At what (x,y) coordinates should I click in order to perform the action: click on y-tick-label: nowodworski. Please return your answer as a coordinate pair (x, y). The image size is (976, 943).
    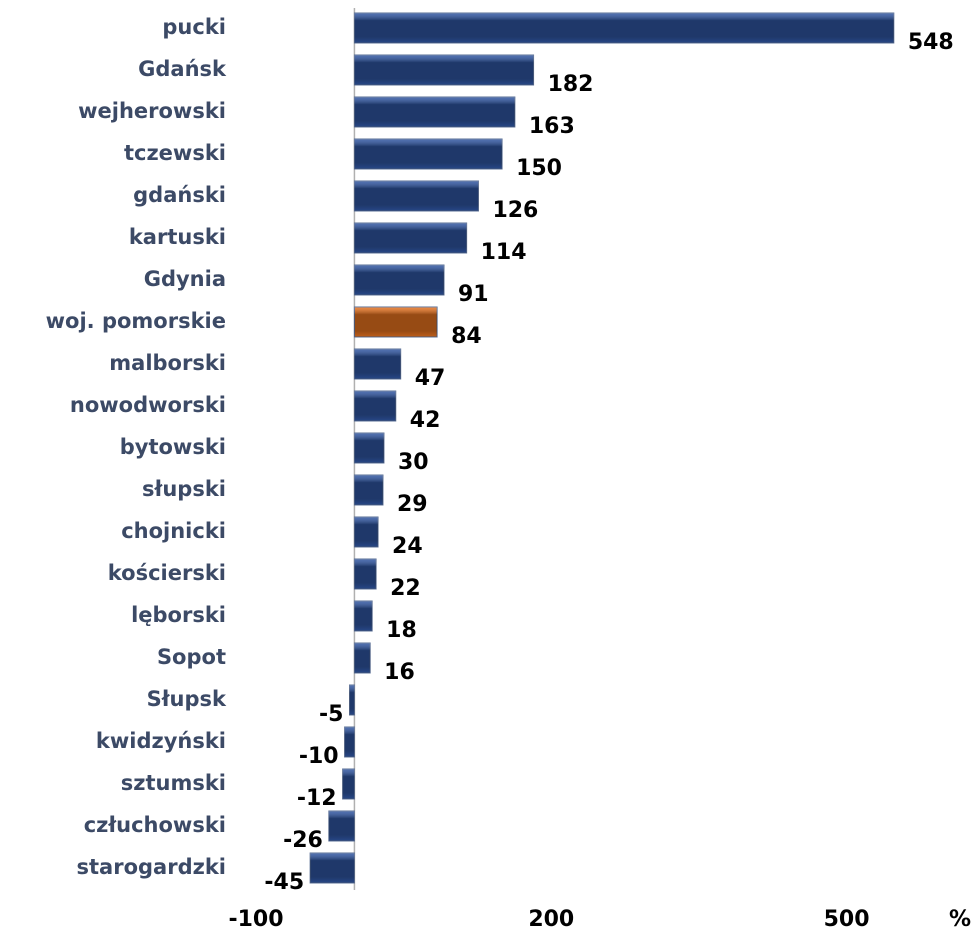
    Looking at the image, I should click on (148, 405).